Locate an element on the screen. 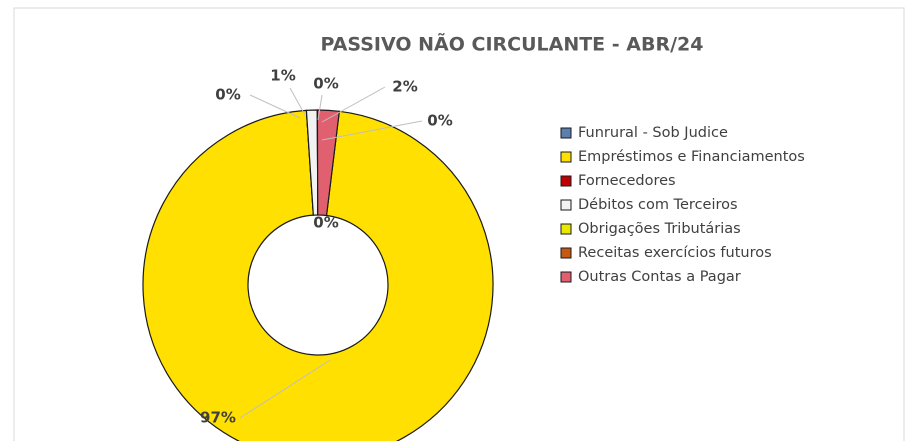 This screenshot has width=919, height=441. legend-label: Empréstimos e Financiamentos is located at coordinates (691, 157).